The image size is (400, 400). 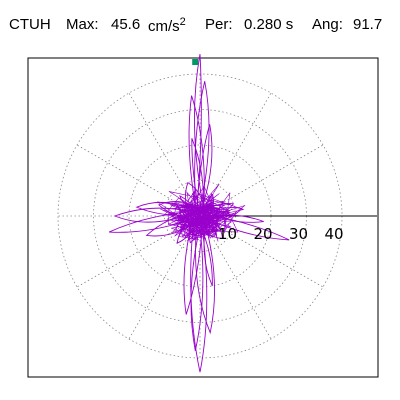 I want to click on ring-label-20: 20, so click(x=262, y=234).